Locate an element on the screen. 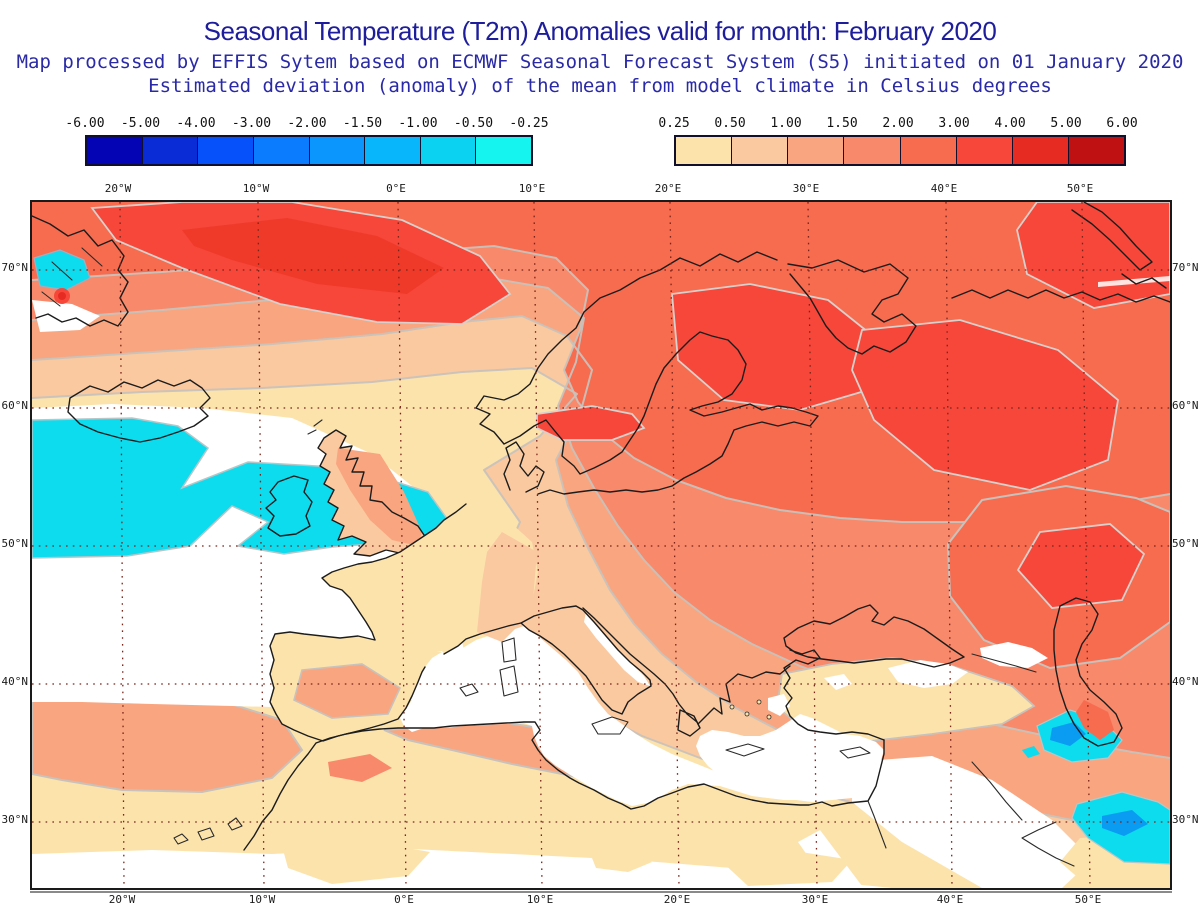 The width and height of the screenshot is (1200, 921). positive-colorbar-labels: 0.25 0.50 1.00 1.50 2.00 3.00 4.00 5.00 6.00 is located at coordinates (897, 123).